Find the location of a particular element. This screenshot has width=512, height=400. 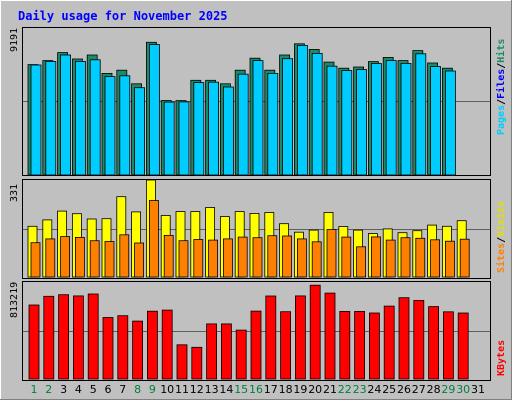

x-tick-label-5: 5 is located at coordinates (93, 389).